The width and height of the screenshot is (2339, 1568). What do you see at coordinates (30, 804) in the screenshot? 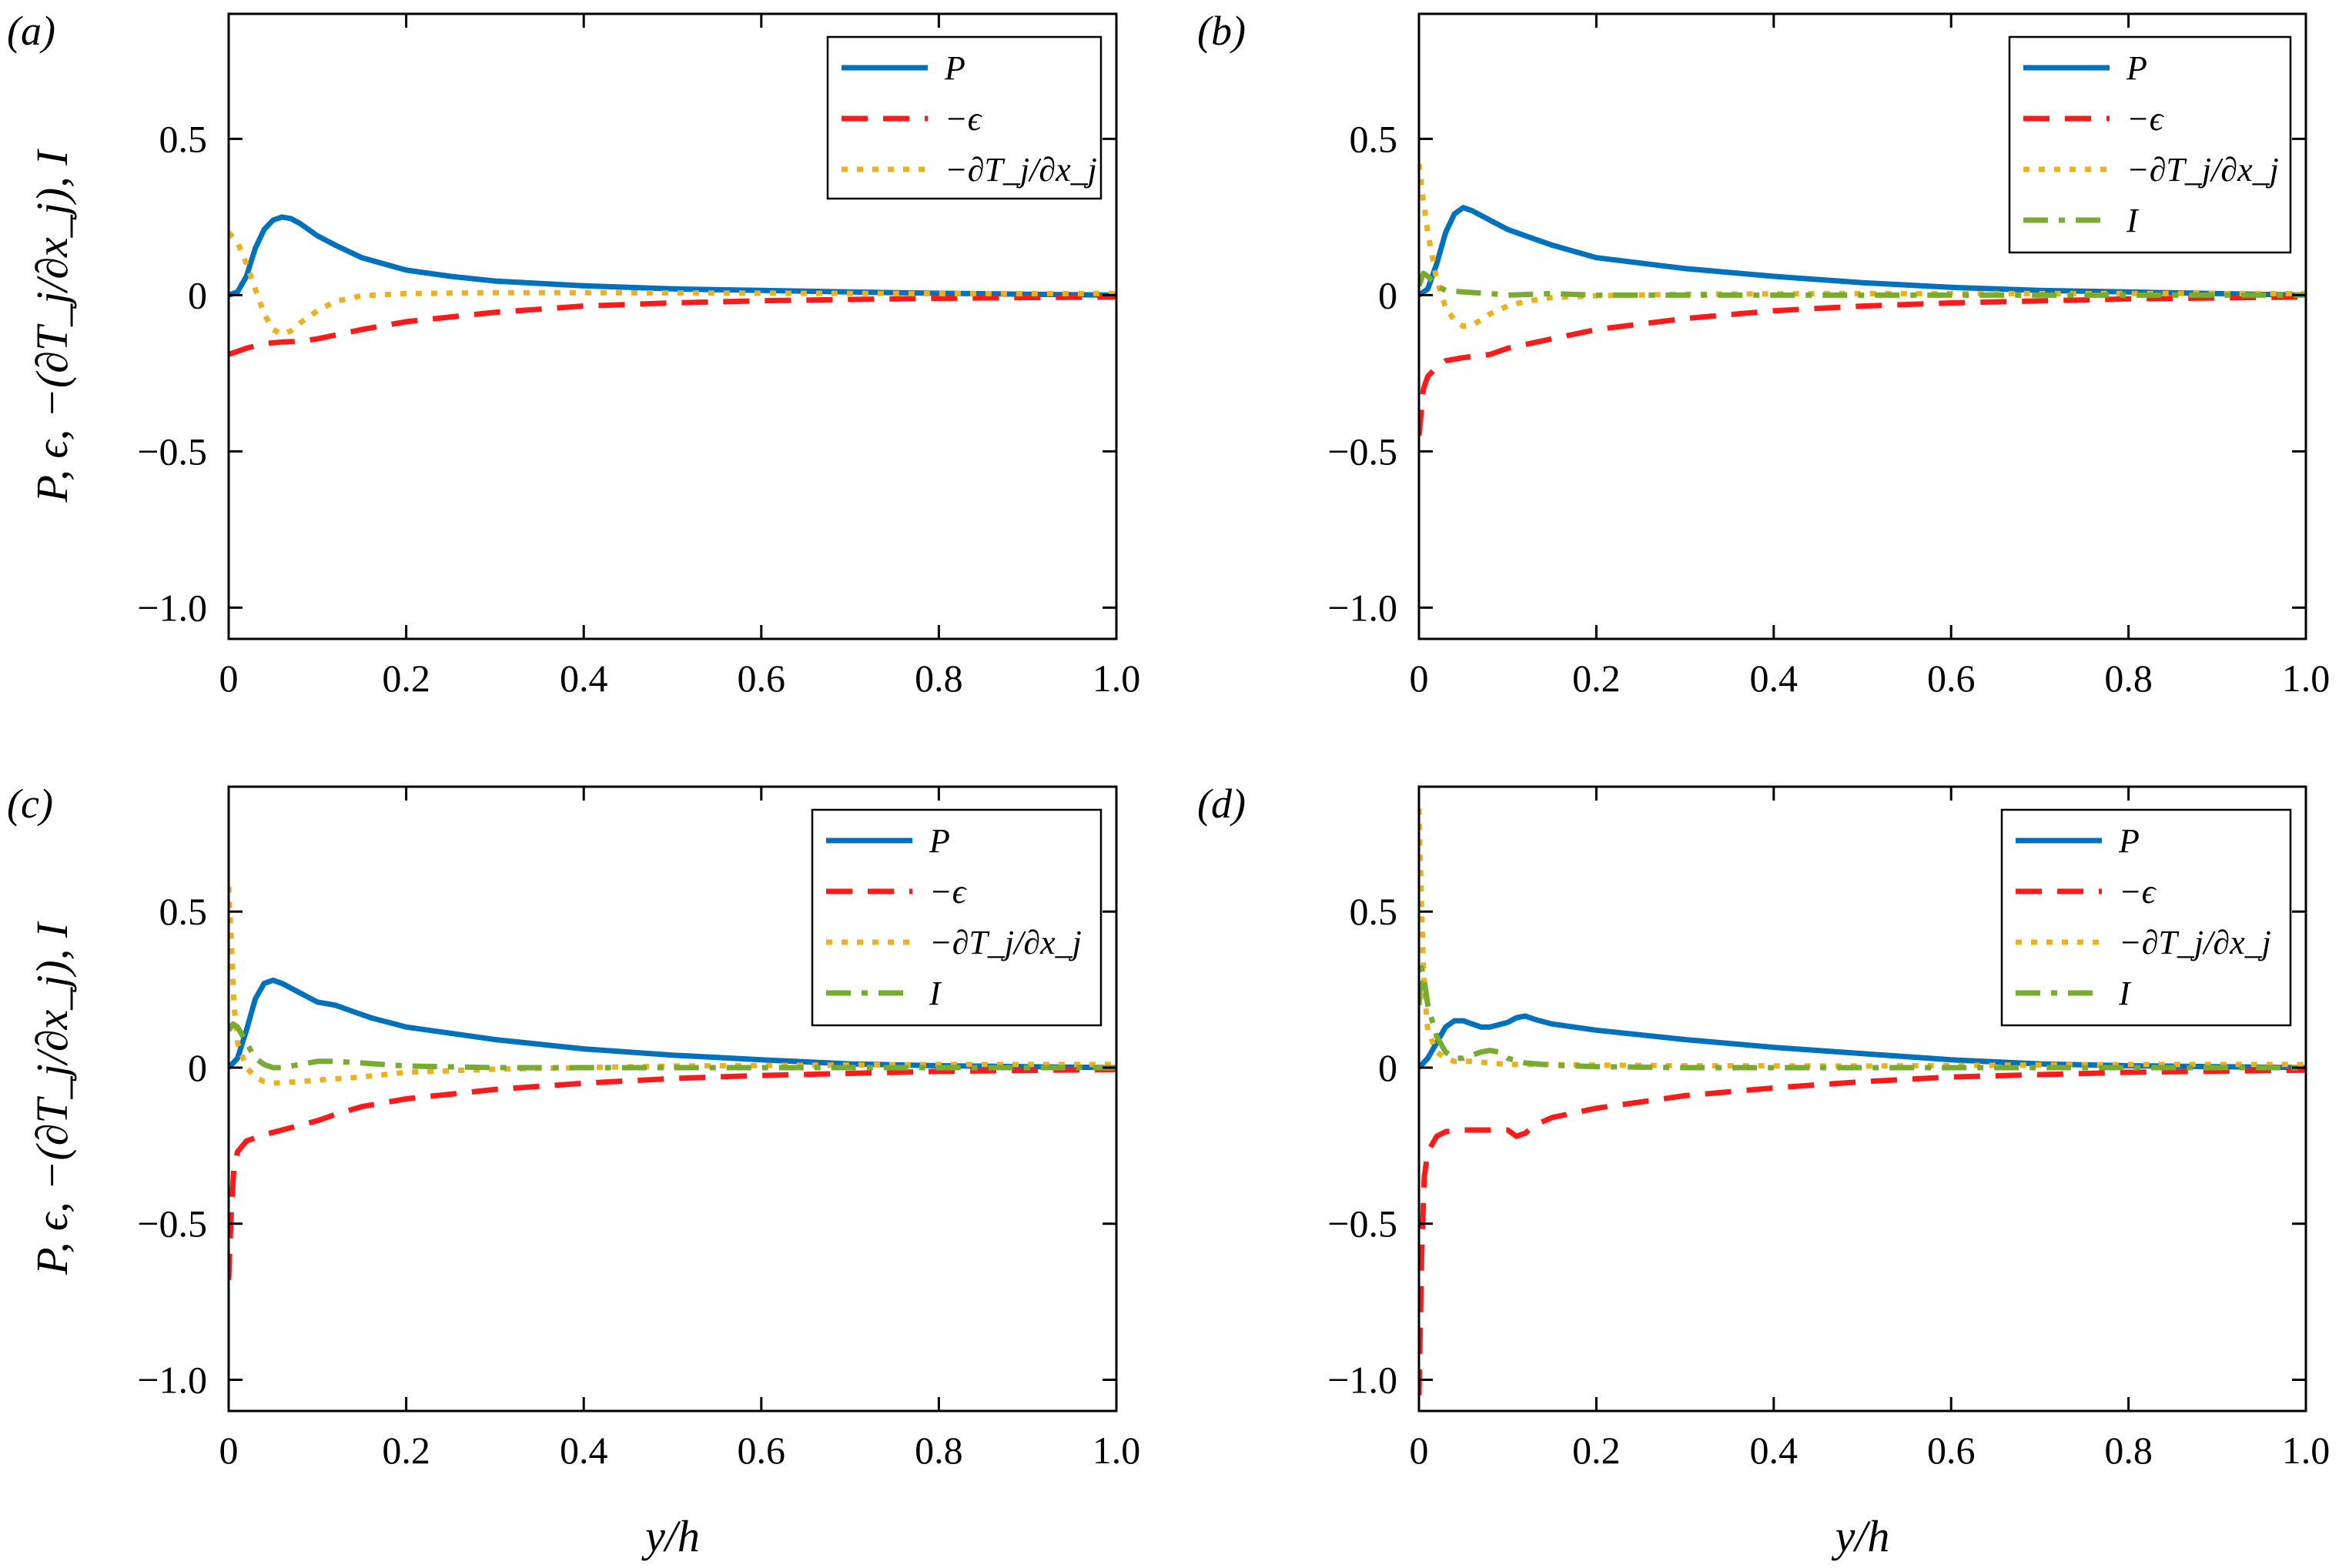
I see `panel-label: (c)` at bounding box center [30, 804].